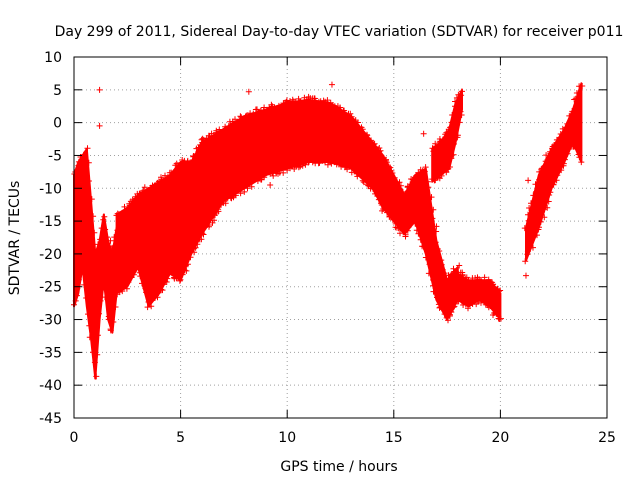 The height and width of the screenshot is (480, 640). What do you see at coordinates (287, 438) in the screenshot?
I see `x-tick-label: 10` at bounding box center [287, 438].